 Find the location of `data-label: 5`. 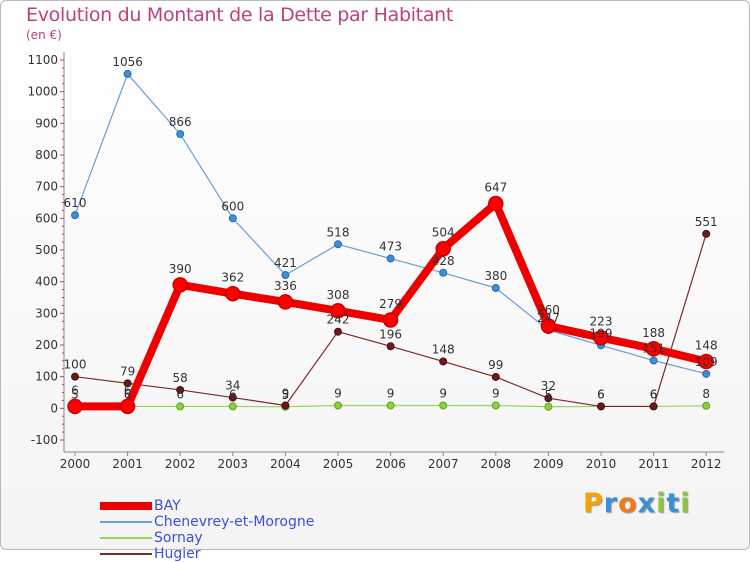

data-label: 5 is located at coordinates (286, 395).